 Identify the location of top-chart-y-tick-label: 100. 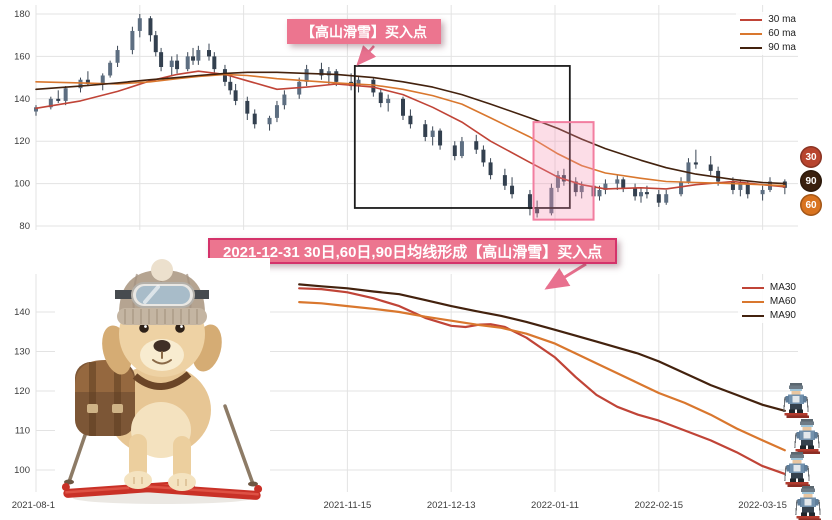
(22, 184).